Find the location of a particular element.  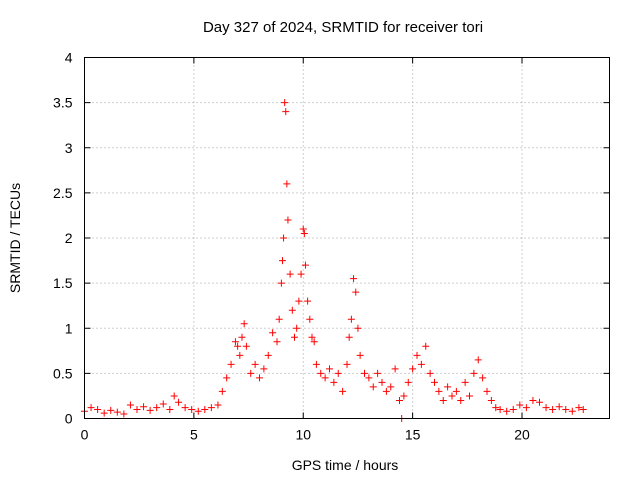

y-axis-label: SRMTID / TECUs is located at coordinates (15, 238).